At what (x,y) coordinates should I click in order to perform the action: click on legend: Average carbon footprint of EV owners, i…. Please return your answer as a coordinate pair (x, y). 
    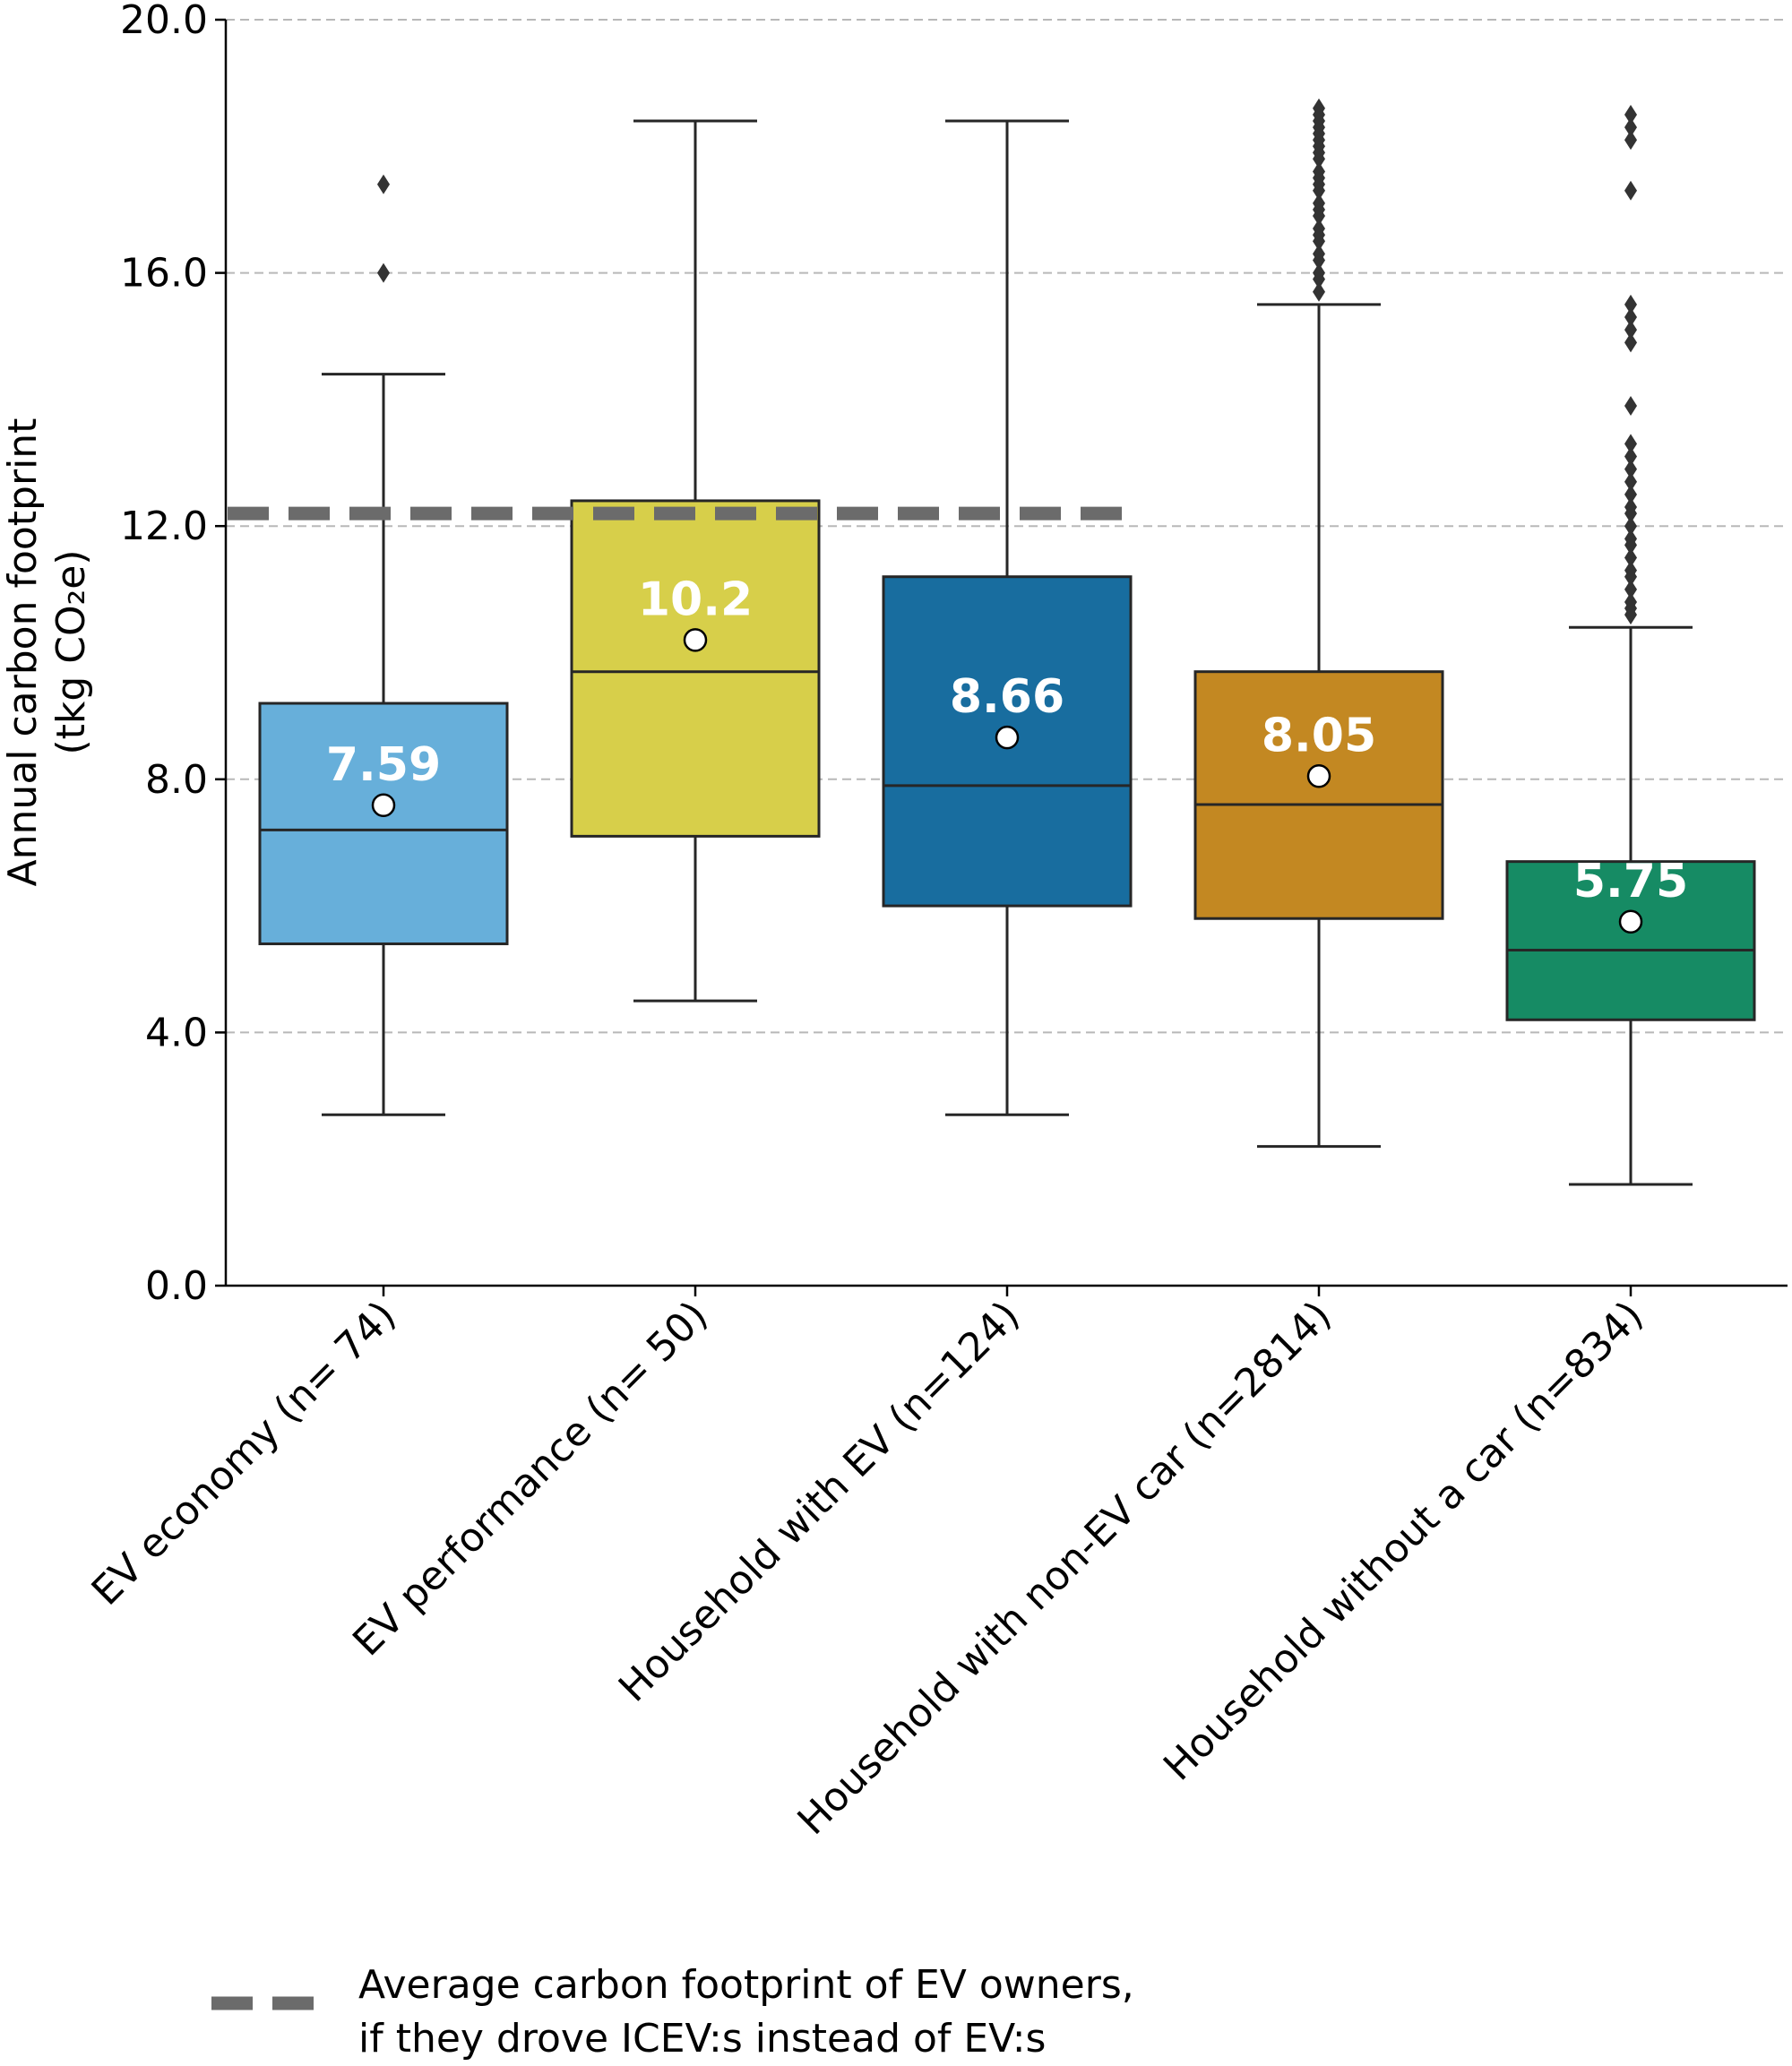
    Looking at the image, I should click on (673, 2012).